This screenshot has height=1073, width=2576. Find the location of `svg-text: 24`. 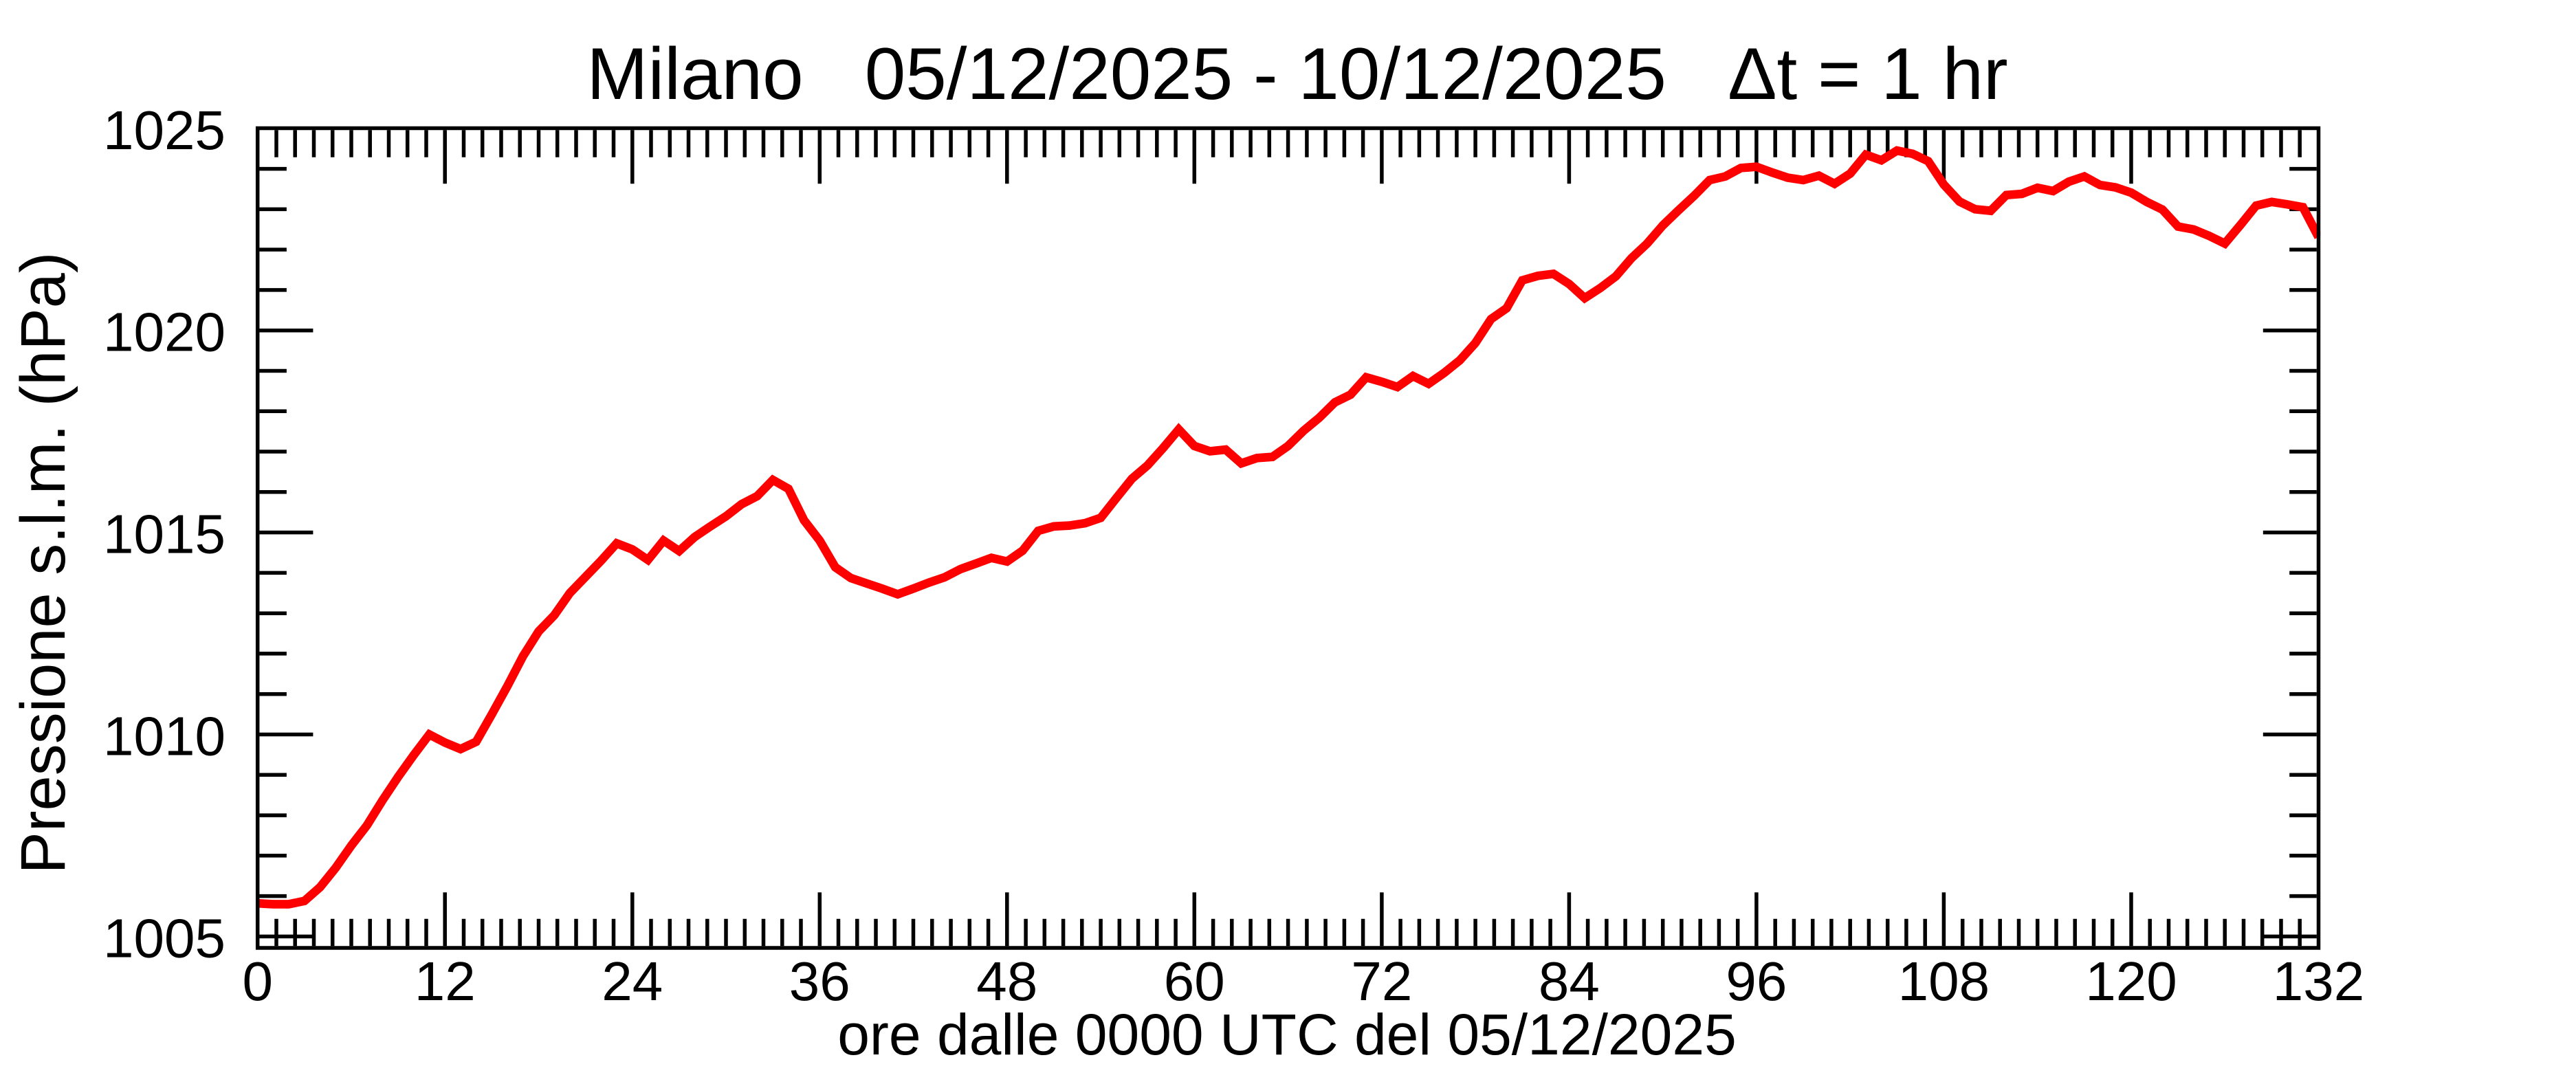

svg-text: 24 is located at coordinates (632, 981).